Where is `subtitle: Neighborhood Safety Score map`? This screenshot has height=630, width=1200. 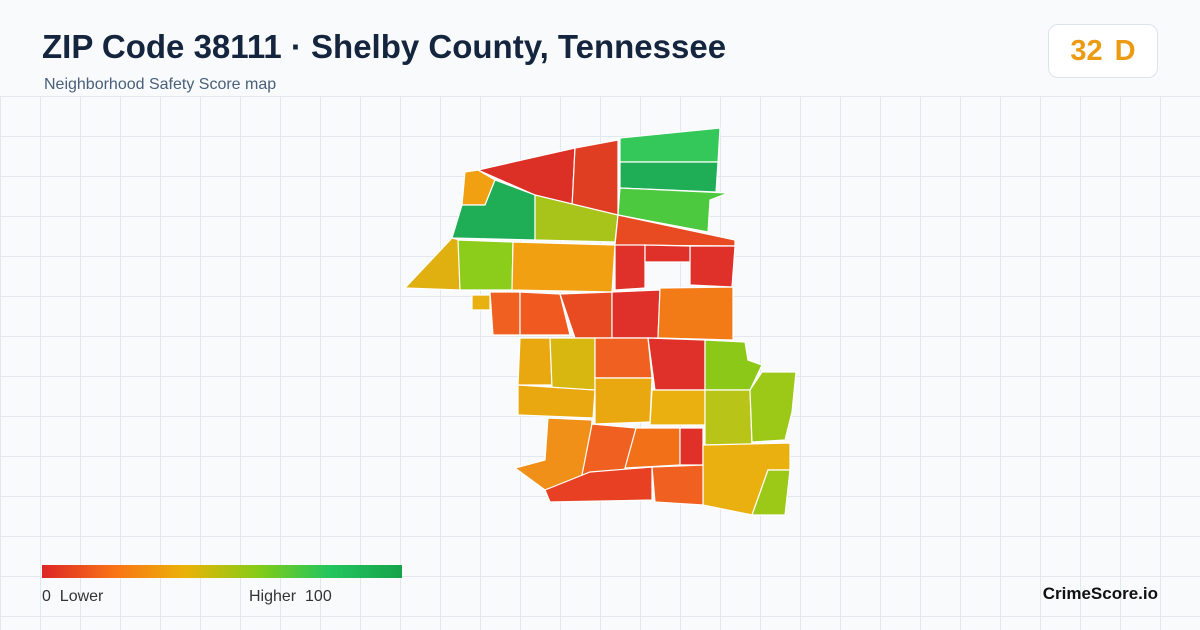
subtitle: Neighborhood Safety Score map is located at coordinates (160, 84).